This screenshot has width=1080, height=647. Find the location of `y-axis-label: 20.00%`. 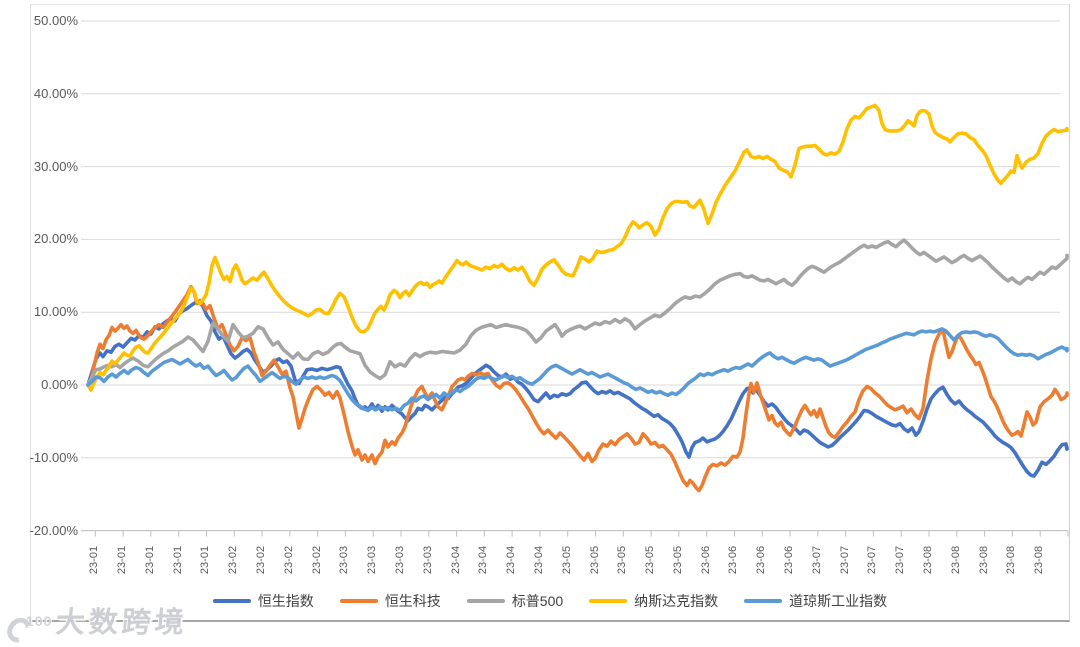

y-axis-label: 20.00% is located at coordinates (55, 239).